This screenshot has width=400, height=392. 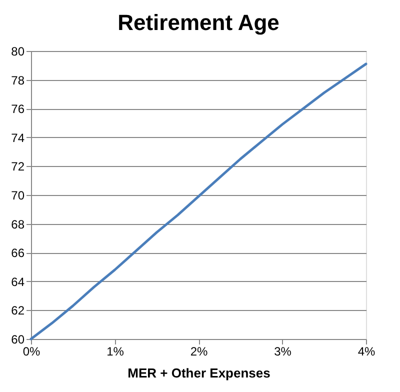 I want to click on x-tick-label: 2%, so click(x=199, y=351).